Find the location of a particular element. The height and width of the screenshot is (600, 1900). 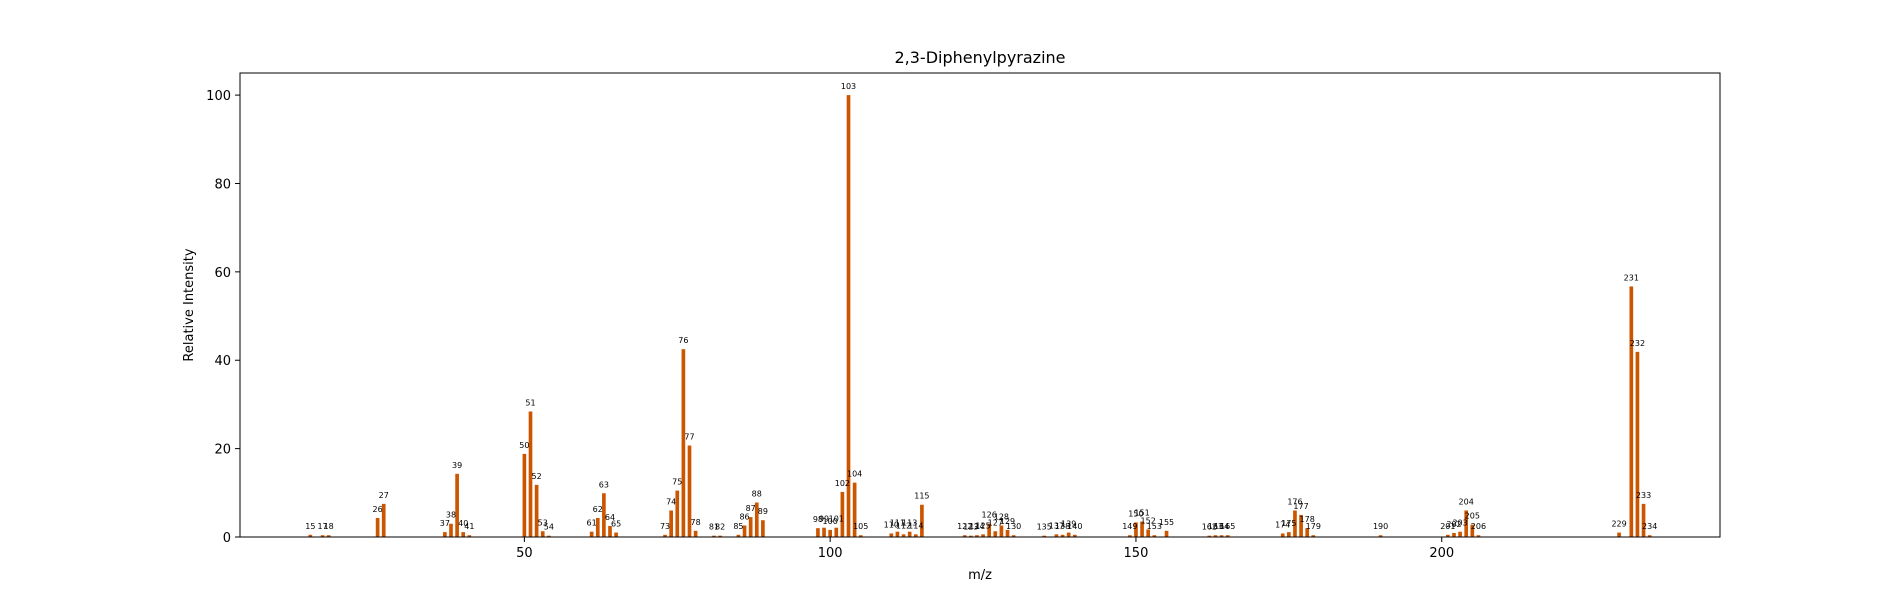

x-tick-label: 150 is located at coordinates (1136, 553).